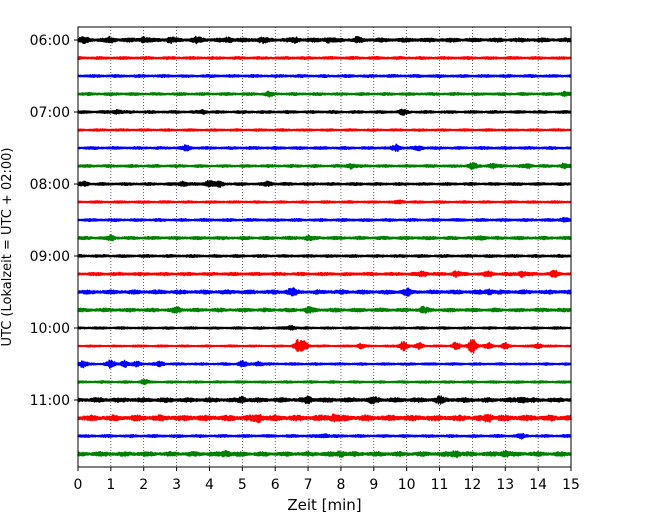  I want to click on x-tick-label-0: 0, so click(78, 485).